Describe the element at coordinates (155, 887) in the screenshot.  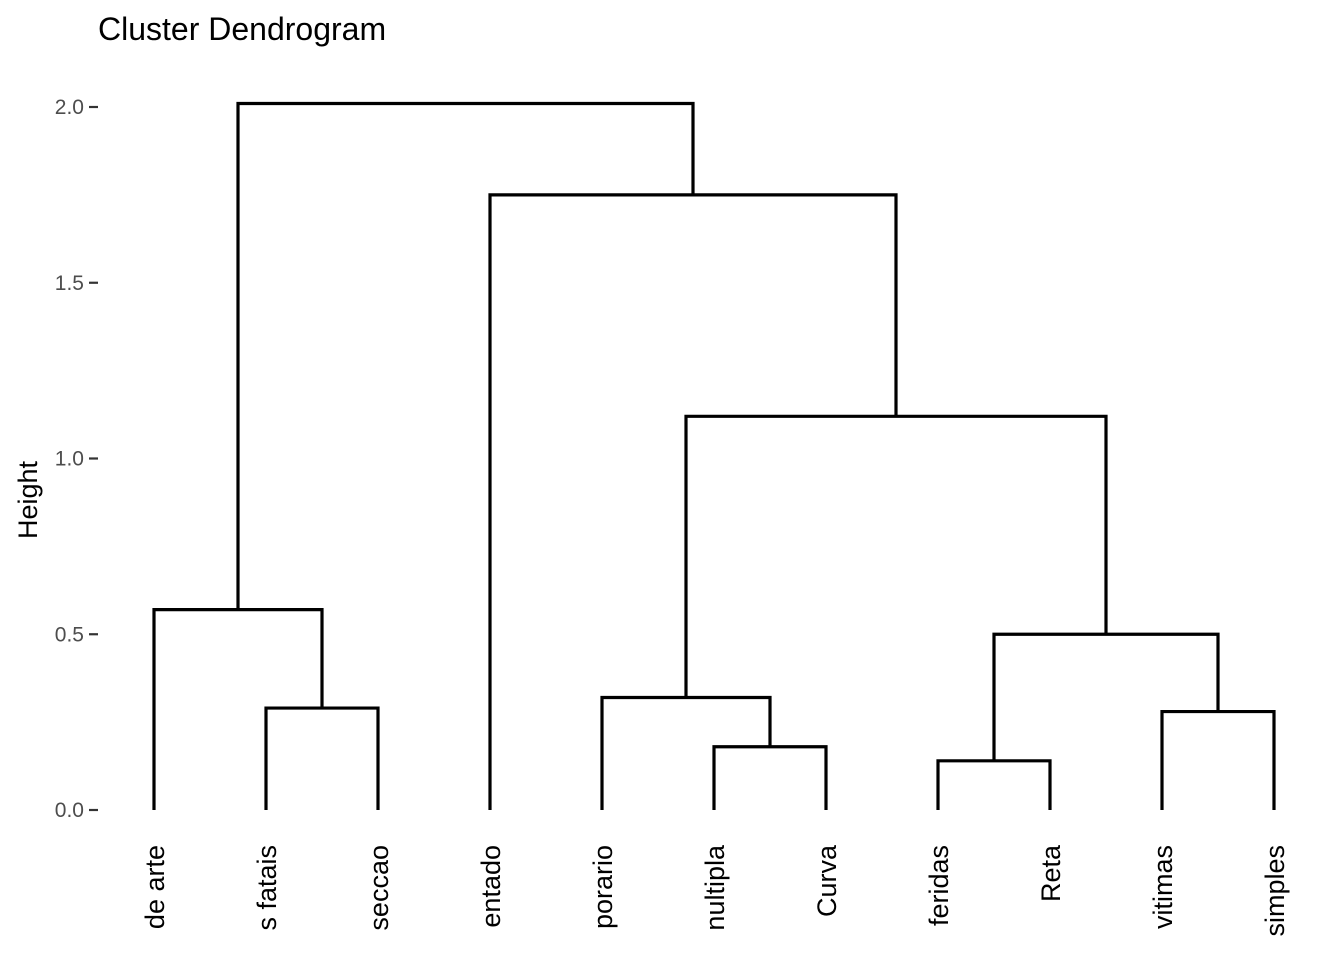
I see `leaf-label: de arte` at that location.